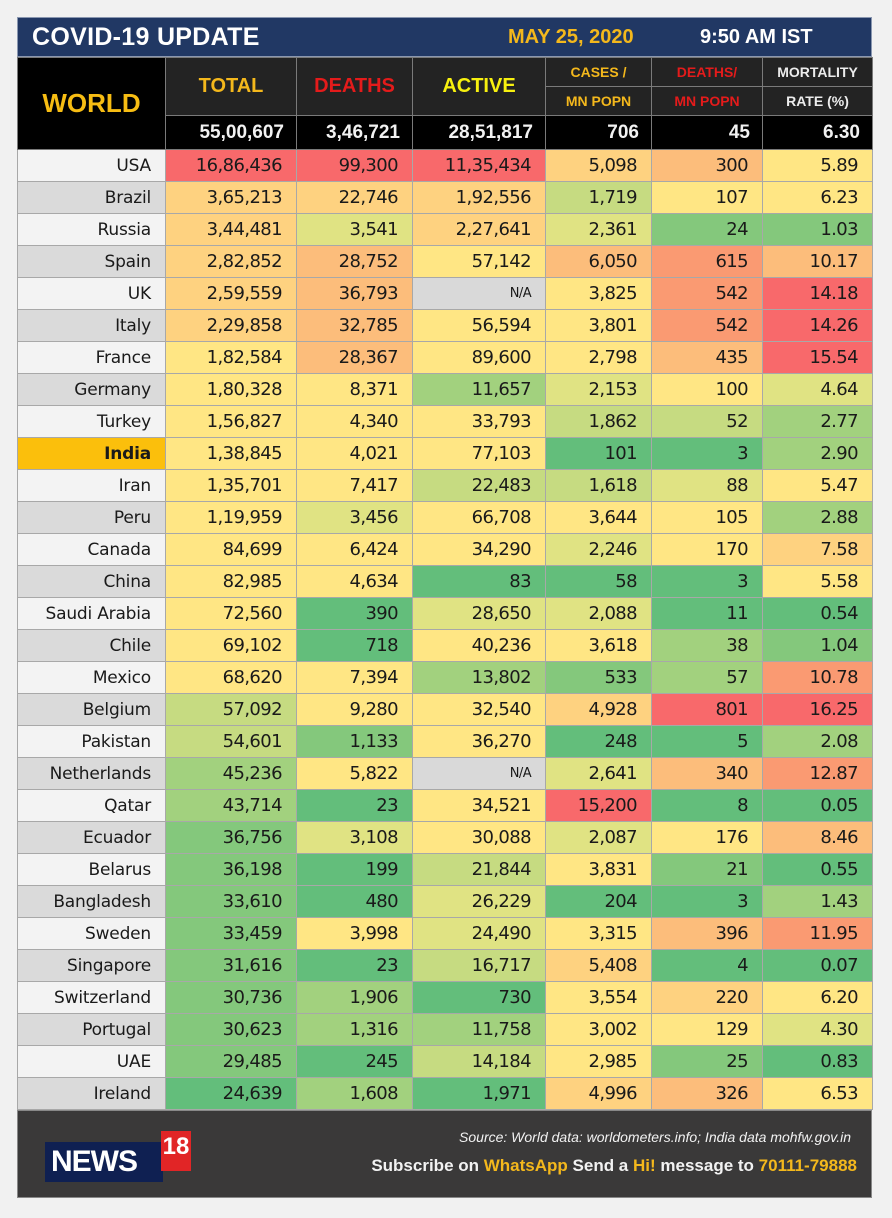 This screenshot has width=892, height=1218. I want to click on cell-deaths: 8,371, so click(354, 389).